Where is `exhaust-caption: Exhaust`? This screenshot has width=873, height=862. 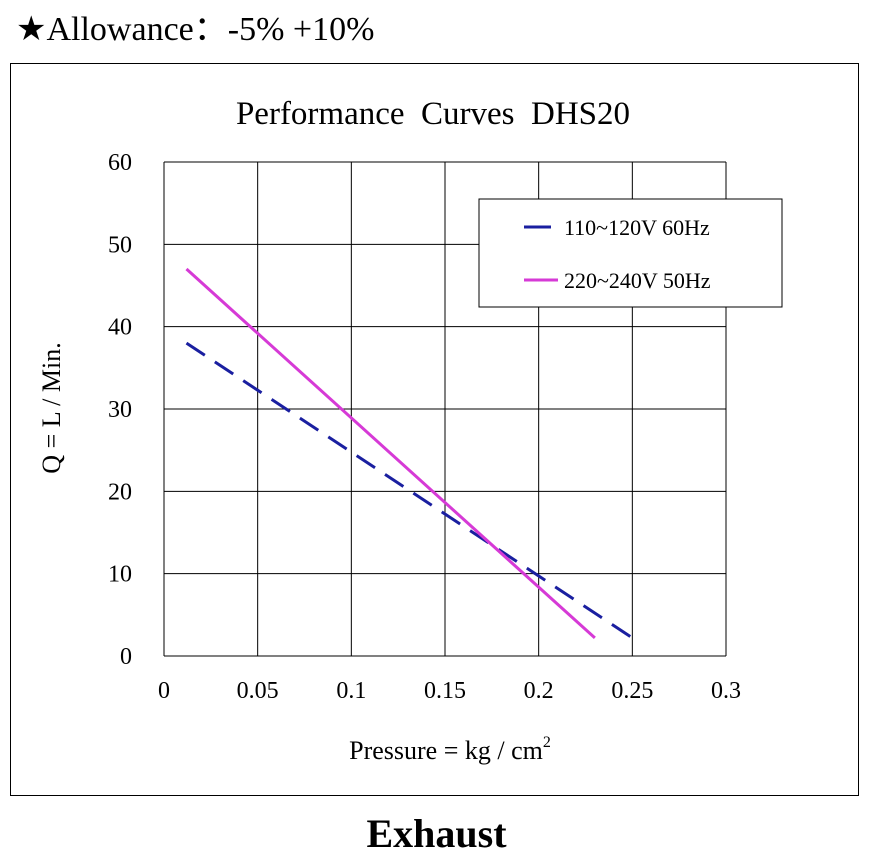 exhaust-caption: Exhaust is located at coordinates (436, 833).